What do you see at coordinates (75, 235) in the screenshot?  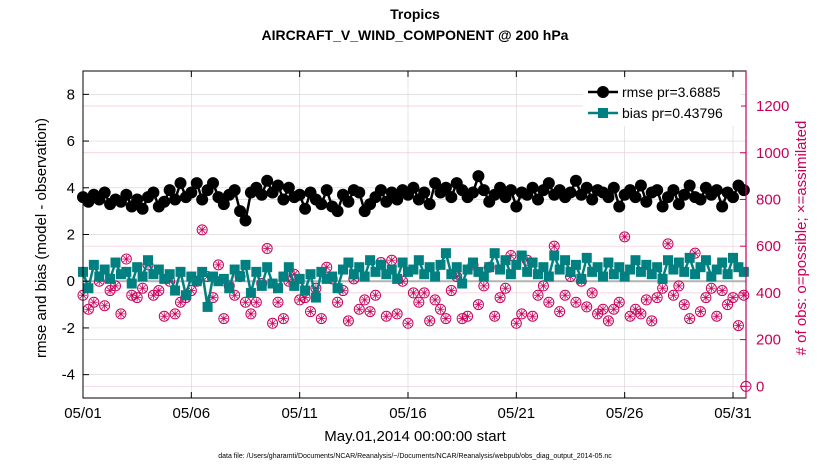 I see `y-ticks: -4 -2 0 2 4 6 8` at bounding box center [75, 235].